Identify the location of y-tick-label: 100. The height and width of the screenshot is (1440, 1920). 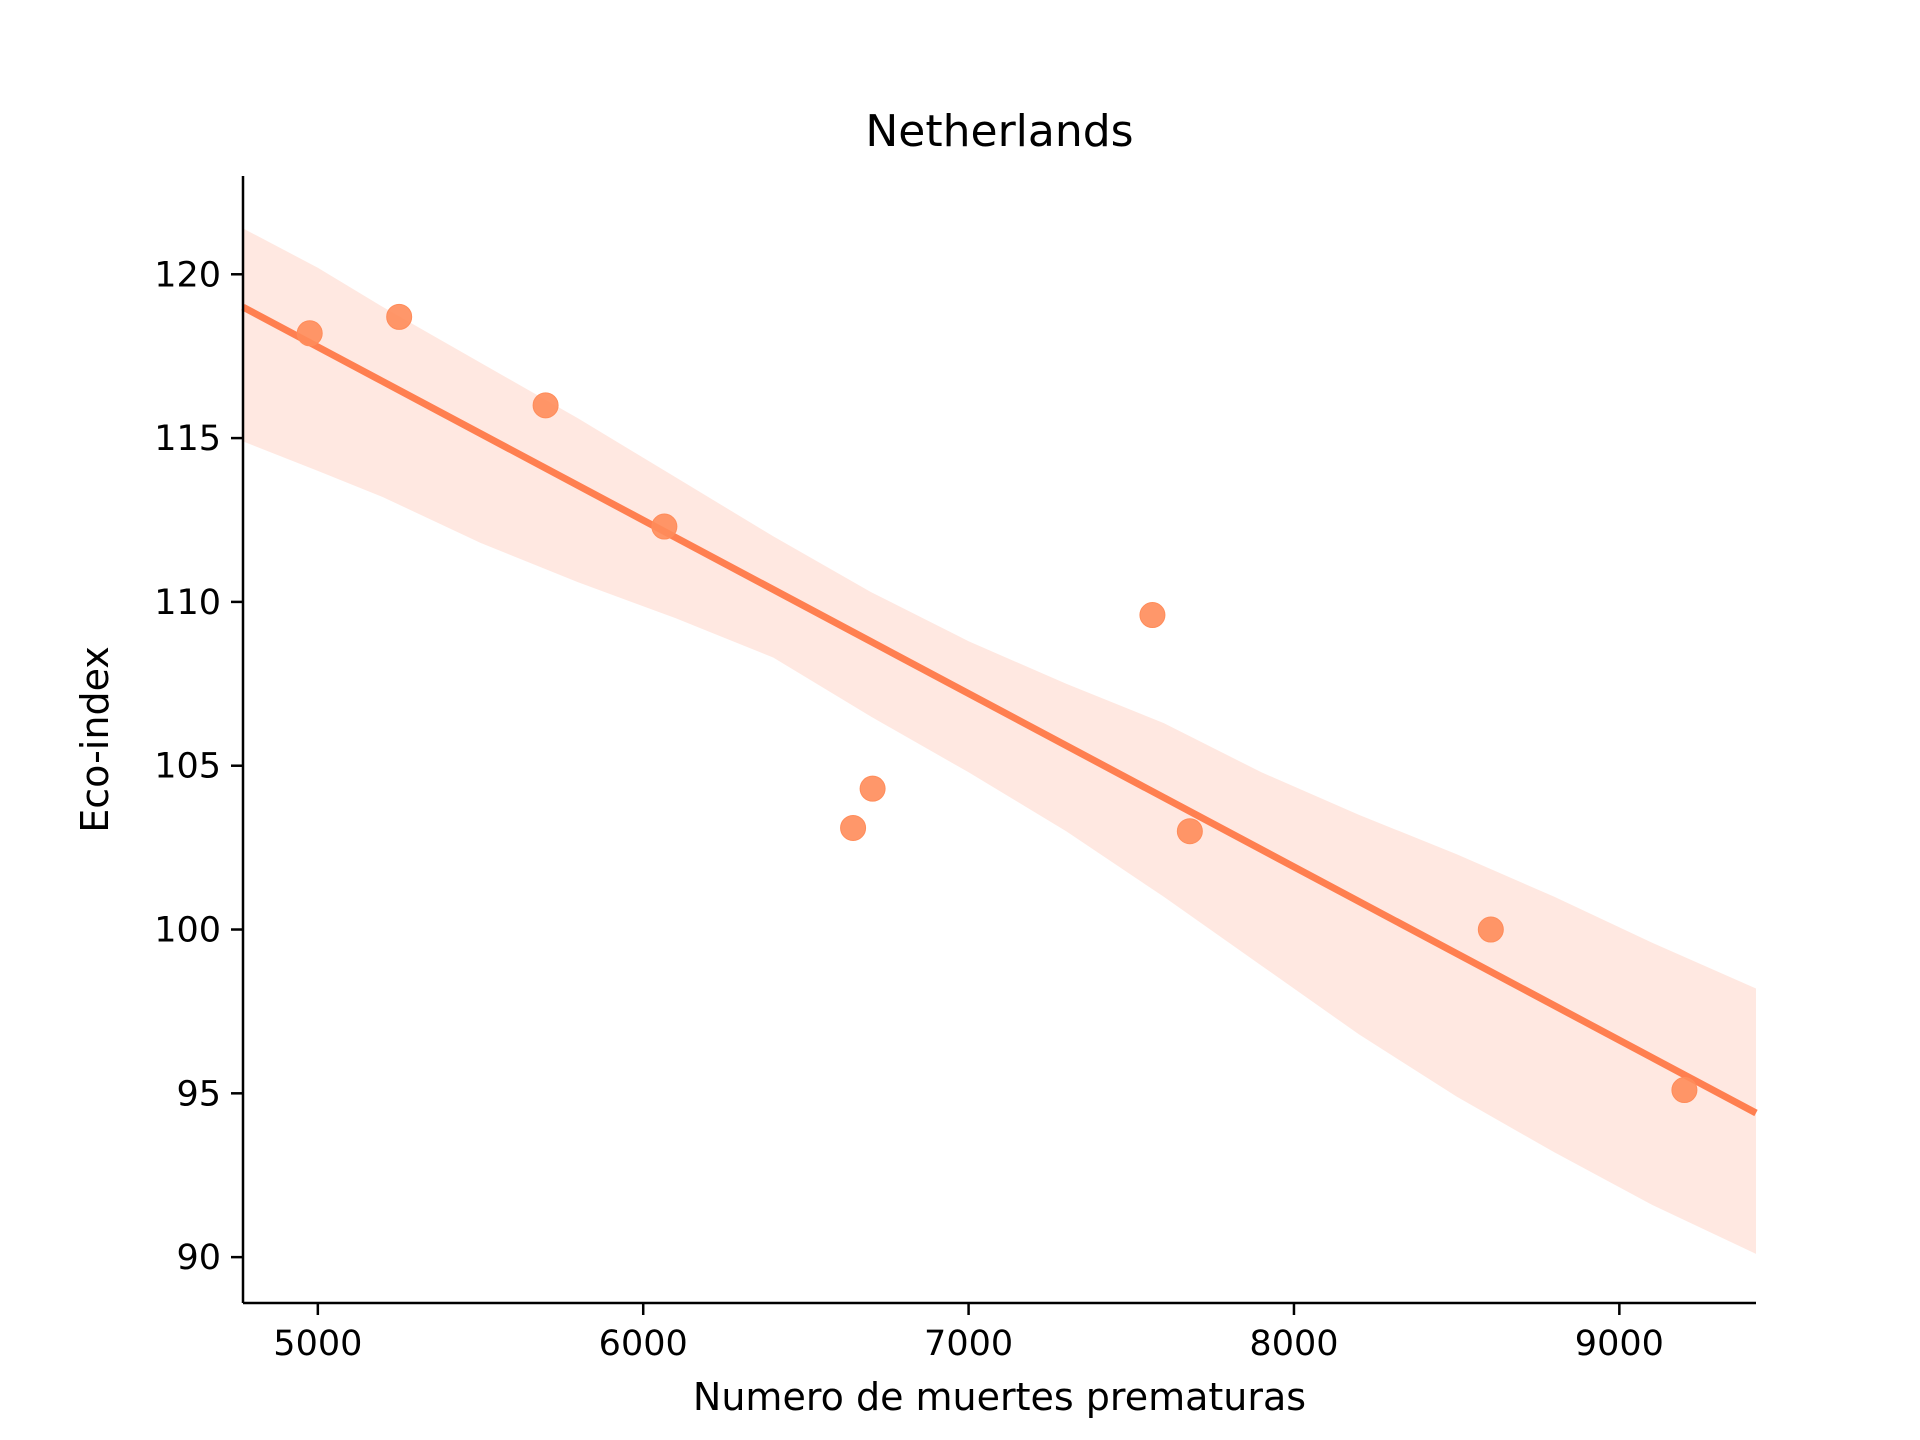
(187, 931).